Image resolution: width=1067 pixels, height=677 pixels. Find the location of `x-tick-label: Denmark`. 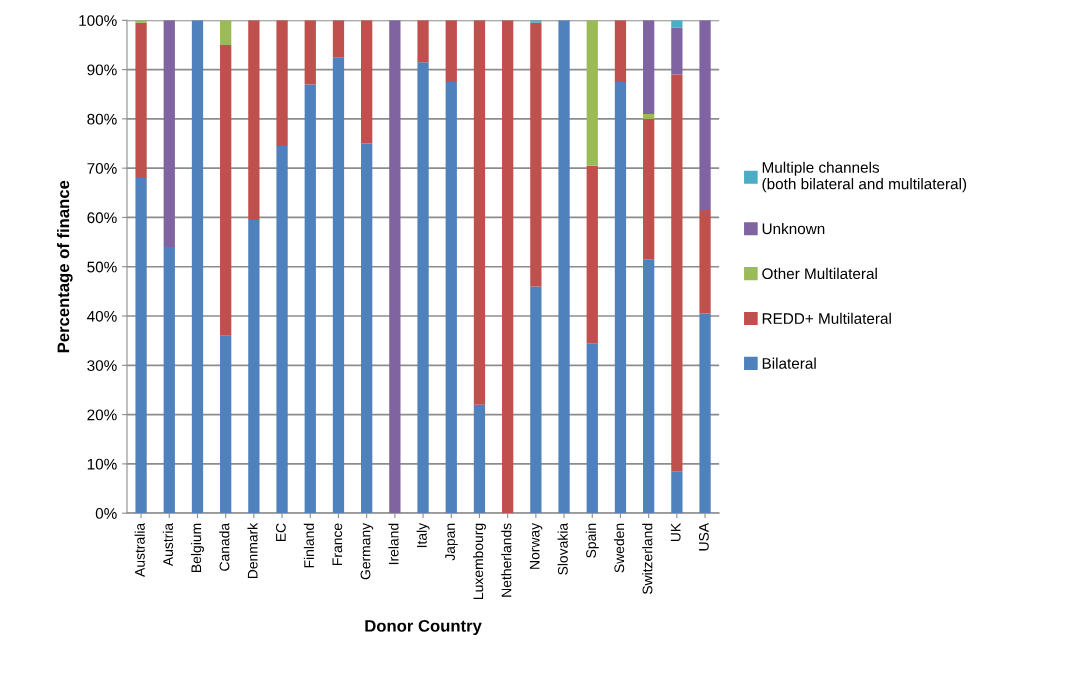

x-tick-label: Denmark is located at coordinates (252, 550).